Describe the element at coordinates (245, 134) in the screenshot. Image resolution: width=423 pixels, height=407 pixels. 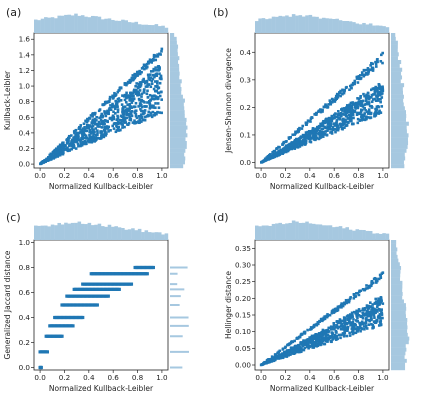
I see `y-tick-label: 0.1` at that location.